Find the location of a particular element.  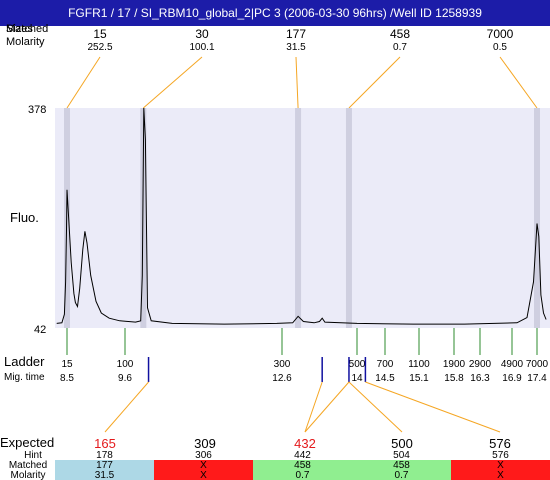

expected-value: 576 is located at coordinates (500, 443).